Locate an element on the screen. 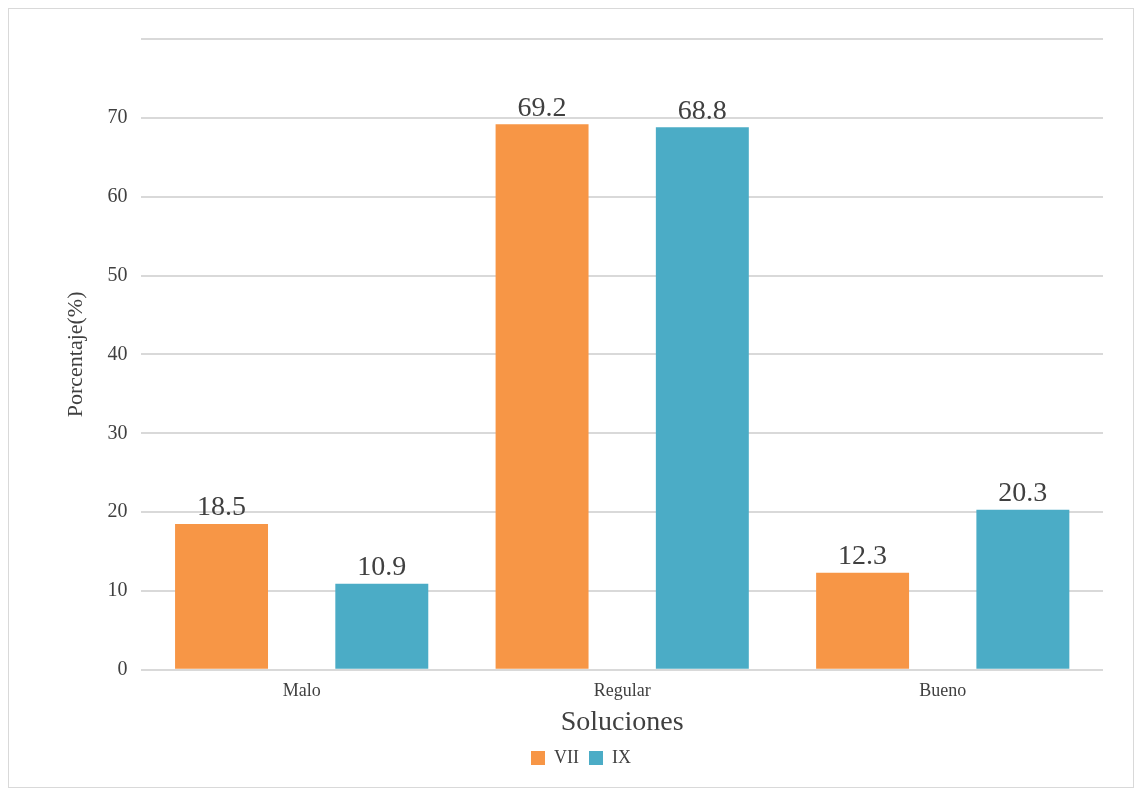 The width and height of the screenshot is (1142, 790). data-label: 68.8 is located at coordinates (702, 109).